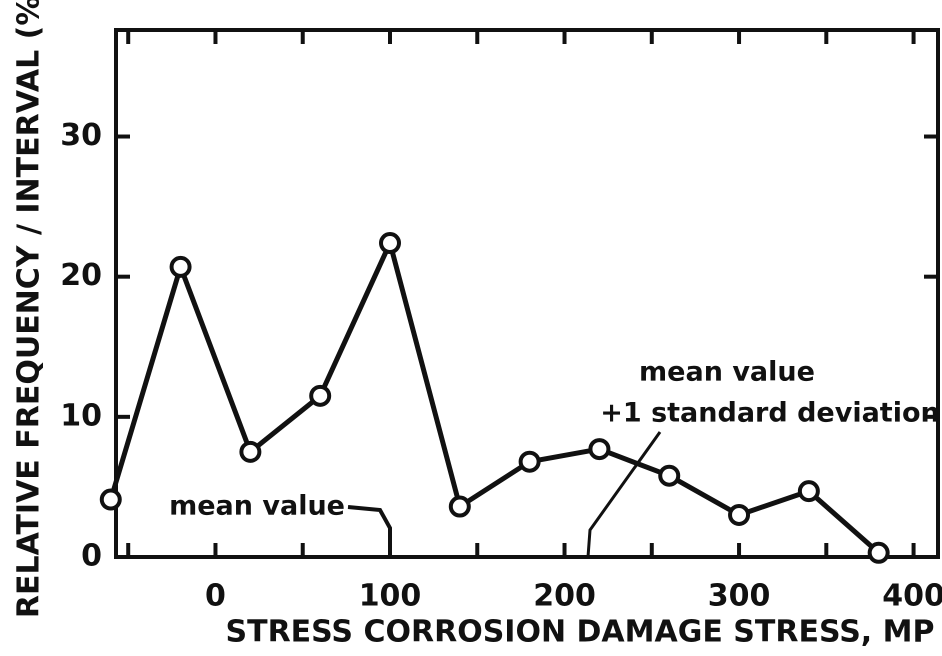  Describe the element at coordinates (390, 596) in the screenshot. I see `x-tick-label: 100` at that location.